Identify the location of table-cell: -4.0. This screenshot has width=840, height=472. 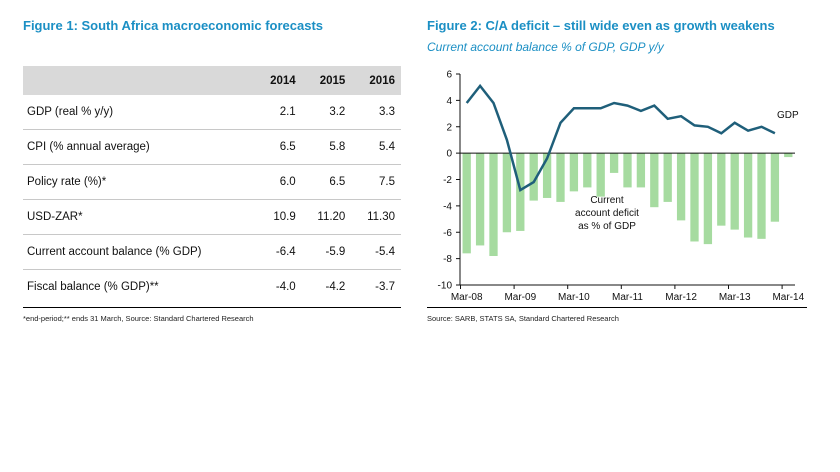
(285, 287).